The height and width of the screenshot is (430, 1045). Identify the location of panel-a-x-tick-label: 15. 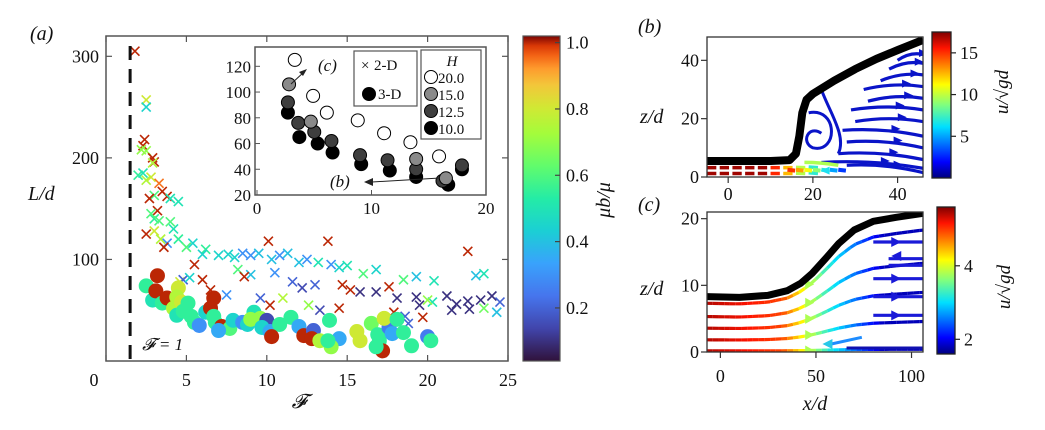
(347, 380).